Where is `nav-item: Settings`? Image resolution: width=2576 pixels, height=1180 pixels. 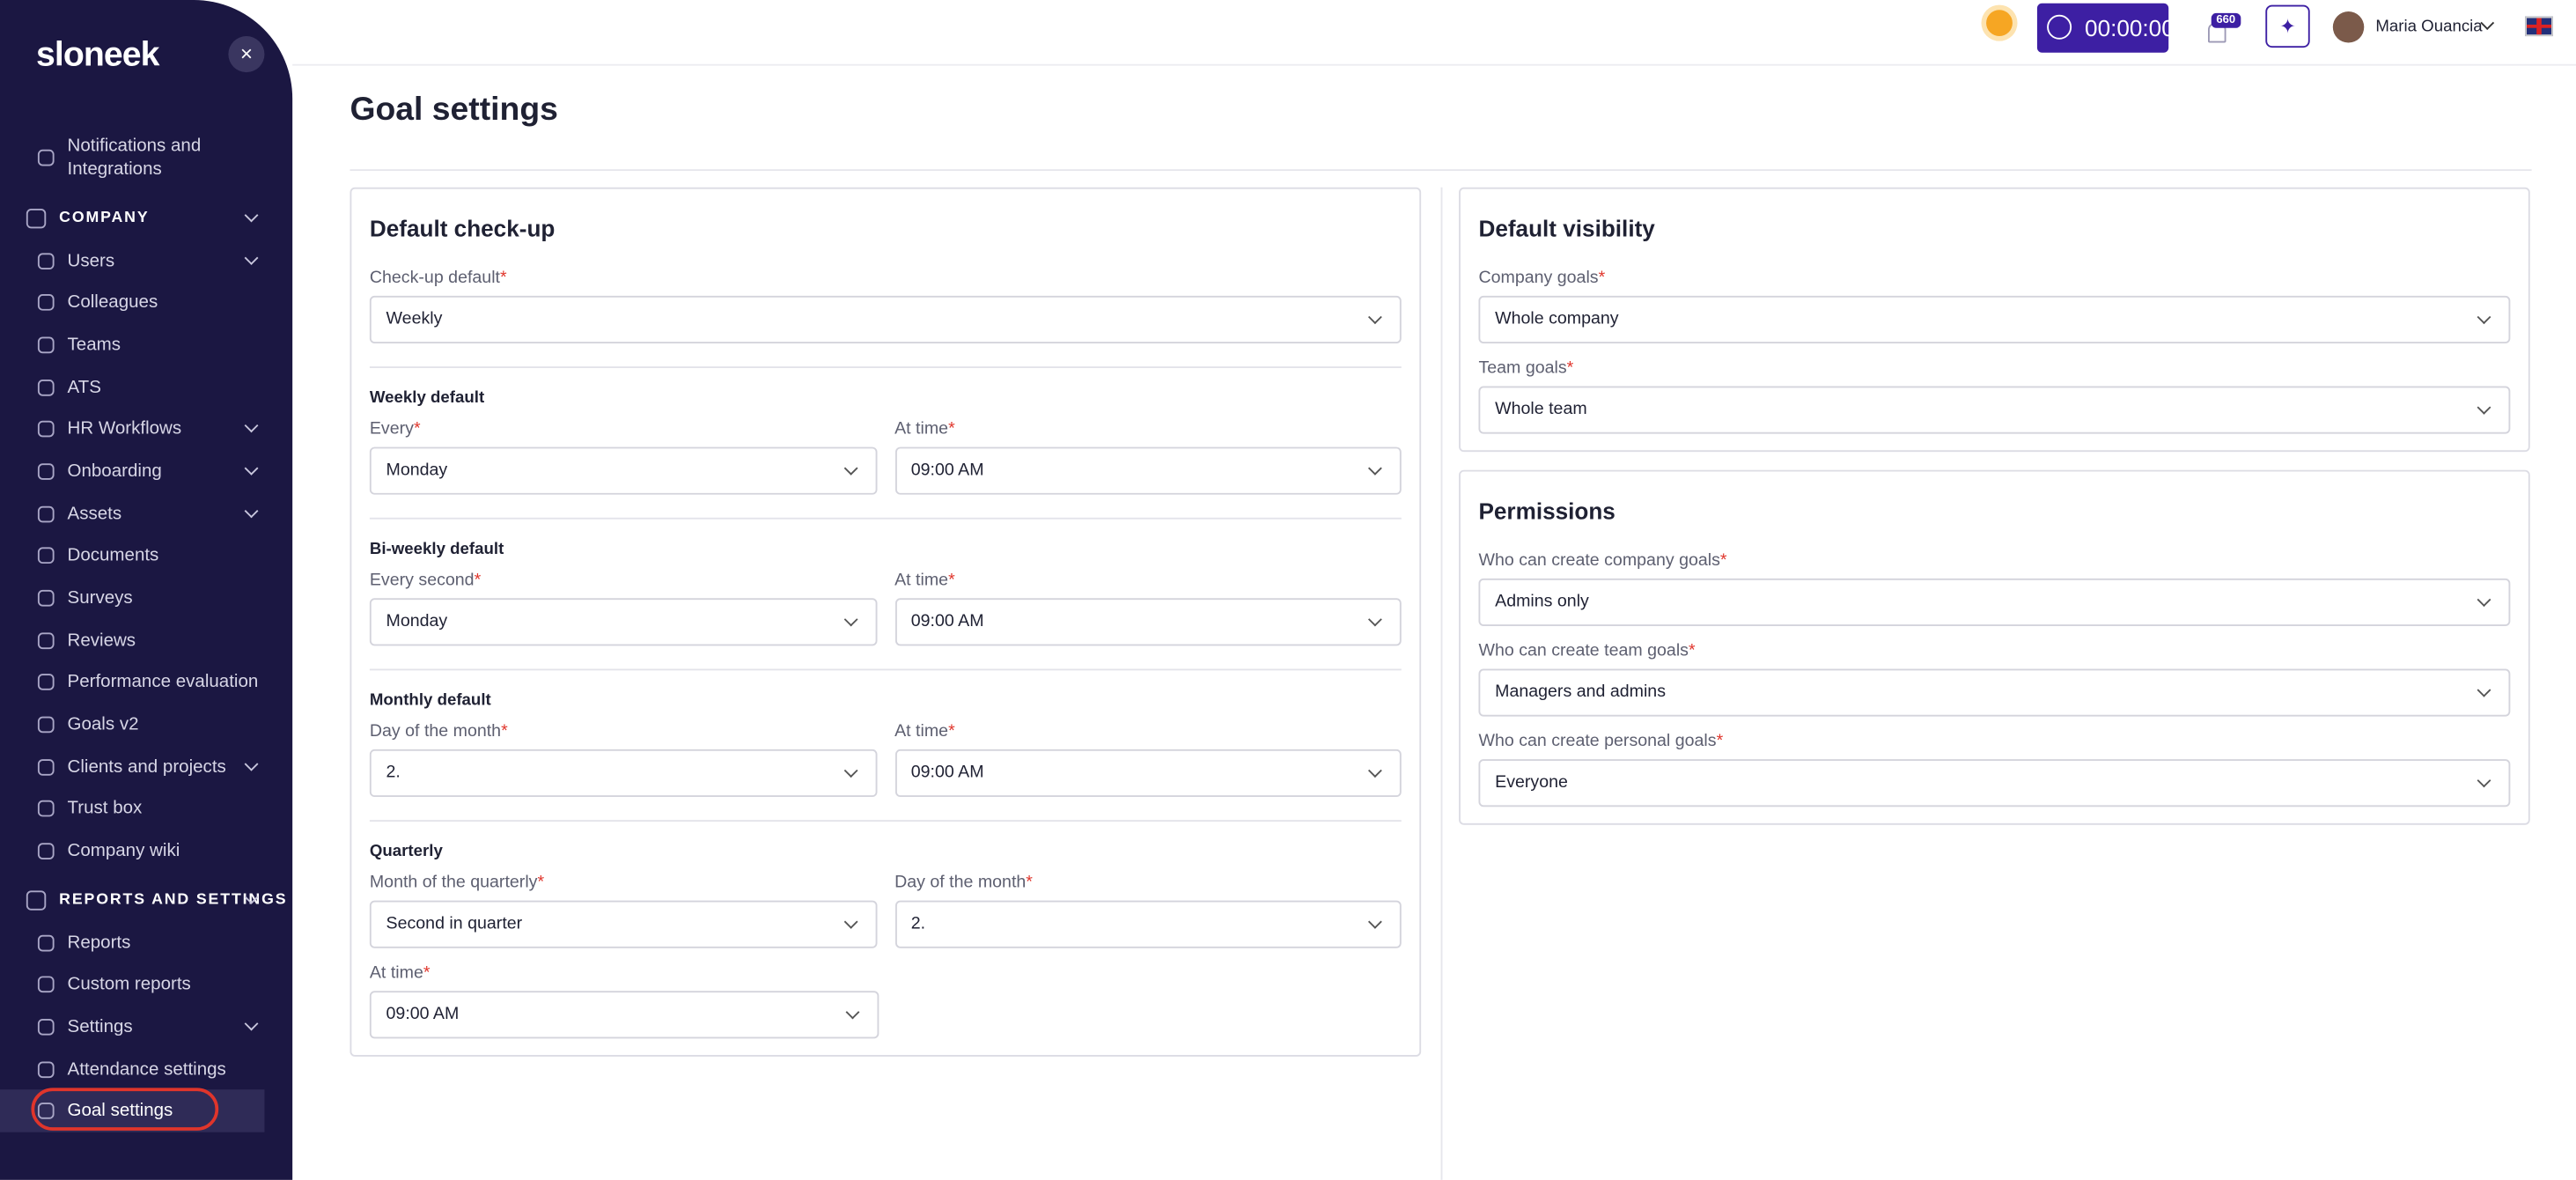 nav-item: Settings is located at coordinates (146, 1027).